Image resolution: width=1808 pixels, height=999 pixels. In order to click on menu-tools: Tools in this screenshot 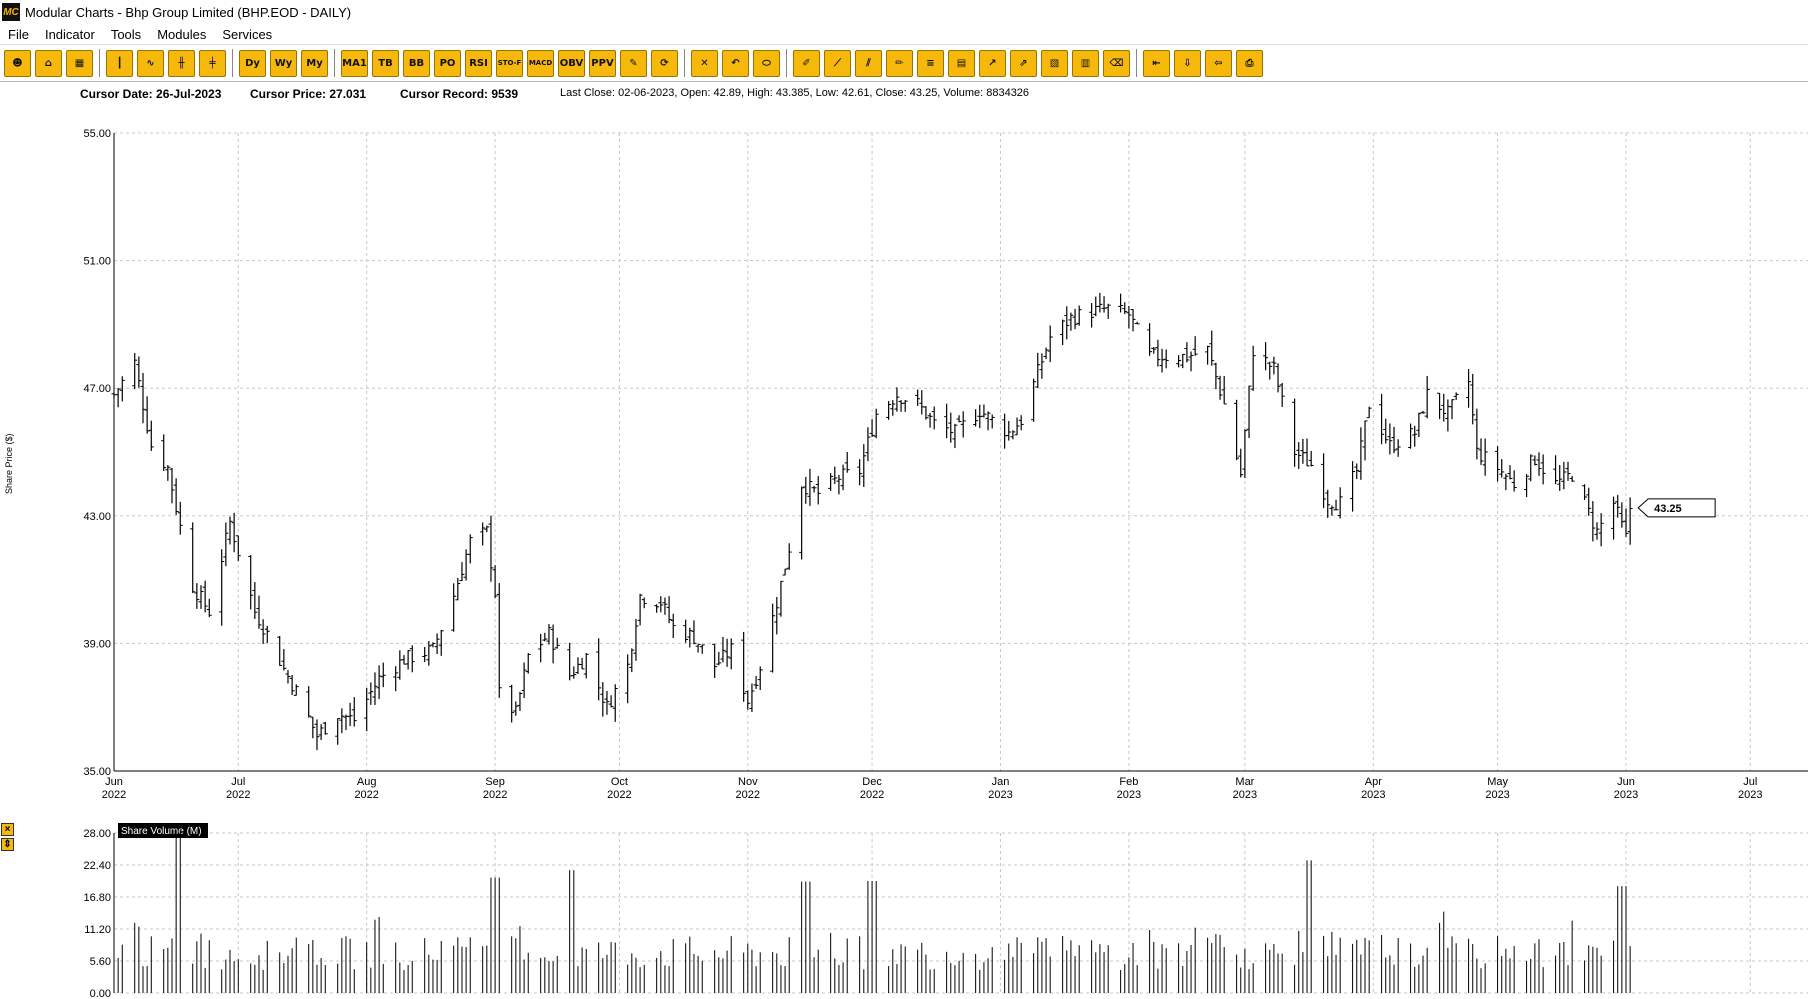, I will do `click(126, 34)`.